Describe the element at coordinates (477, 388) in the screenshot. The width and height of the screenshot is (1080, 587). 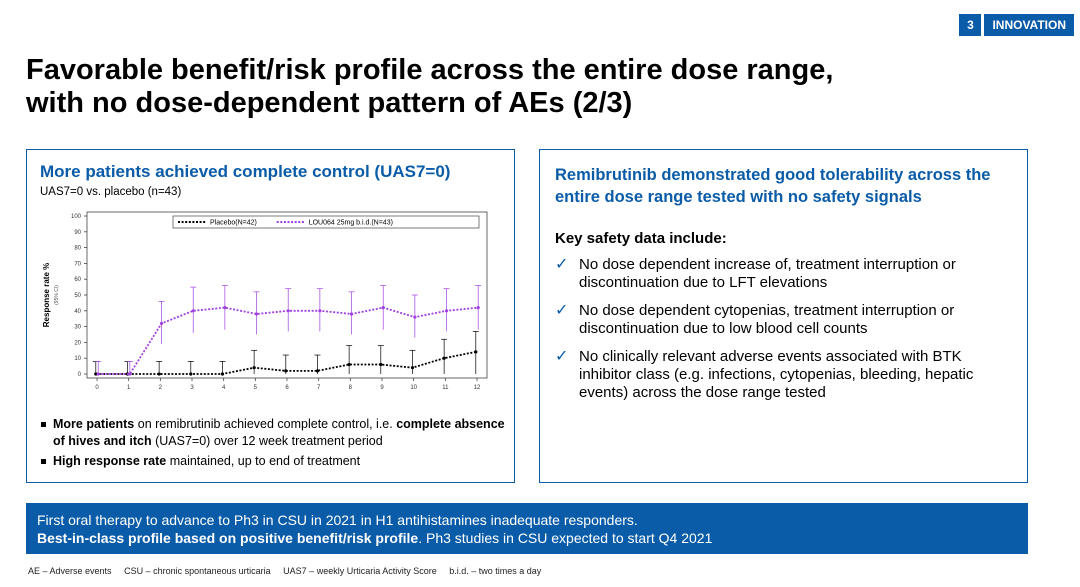
I see `x-tick-label: 12` at that location.